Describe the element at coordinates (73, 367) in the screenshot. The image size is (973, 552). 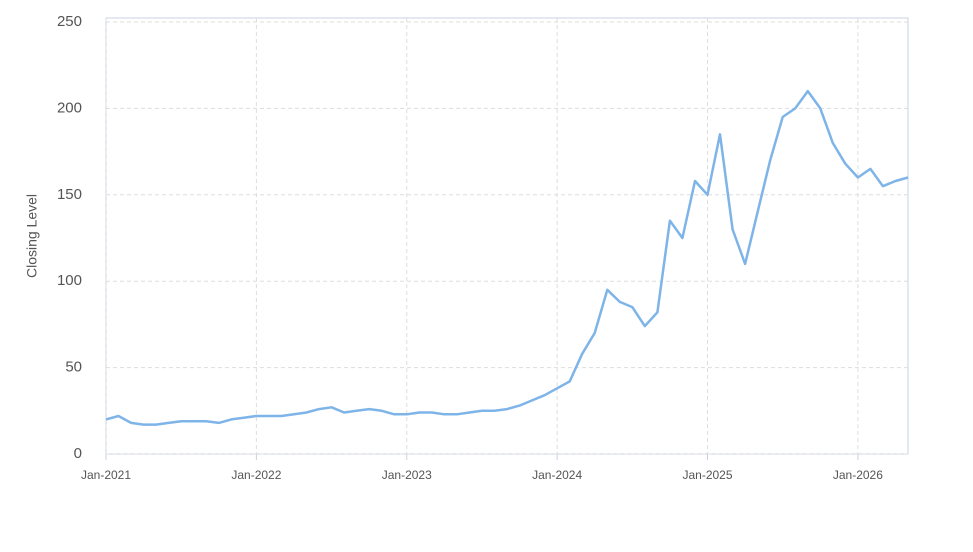
I see `y-tick-label: 50` at that location.